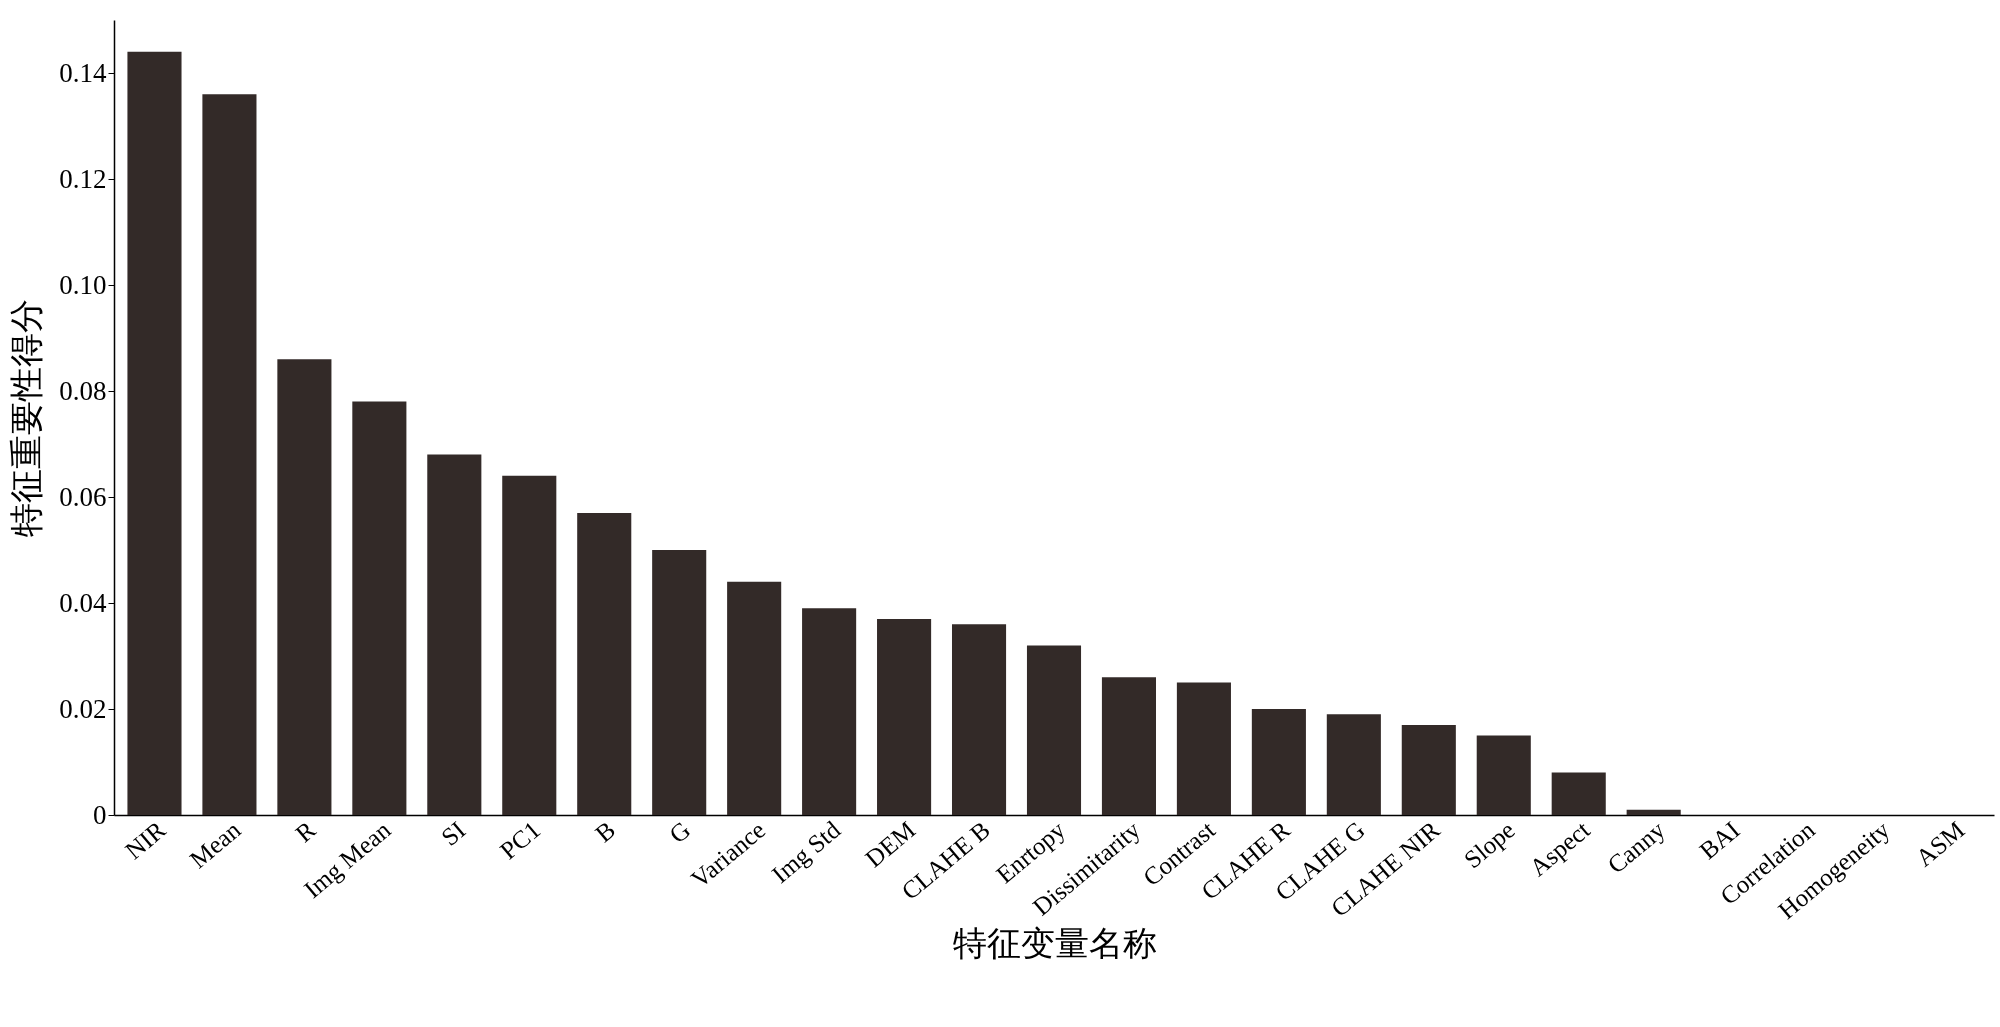 The width and height of the screenshot is (2000, 1027). What do you see at coordinates (453, 833) in the screenshot?
I see `x-tick-label: SI` at bounding box center [453, 833].